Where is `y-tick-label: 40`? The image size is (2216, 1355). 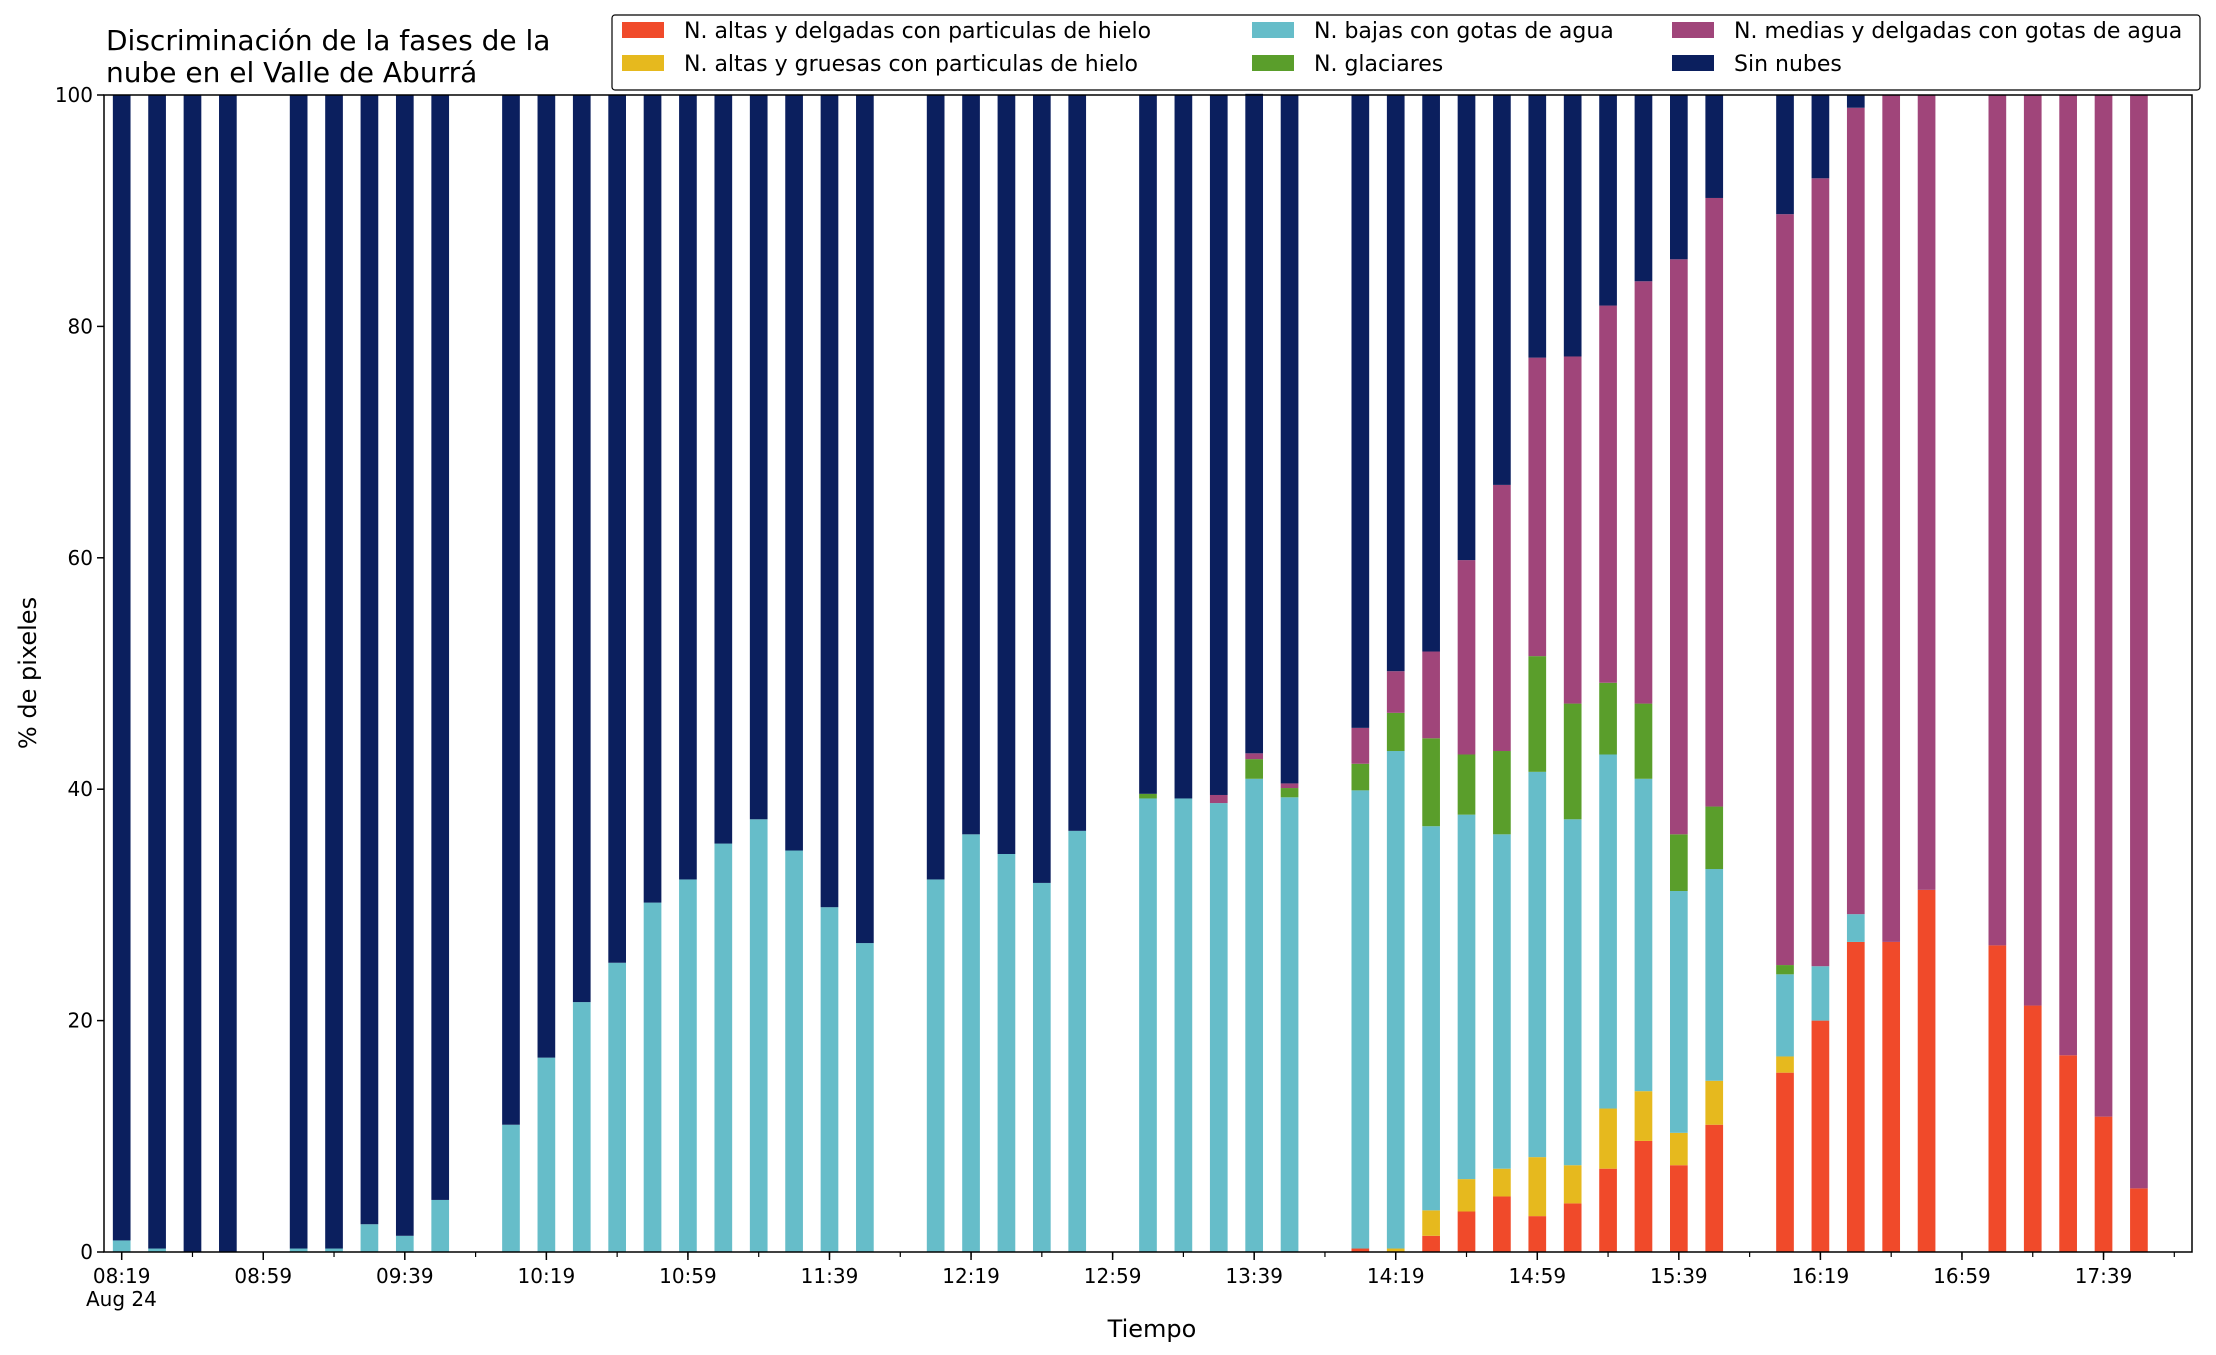
y-tick-label: 40 is located at coordinates (80, 789).